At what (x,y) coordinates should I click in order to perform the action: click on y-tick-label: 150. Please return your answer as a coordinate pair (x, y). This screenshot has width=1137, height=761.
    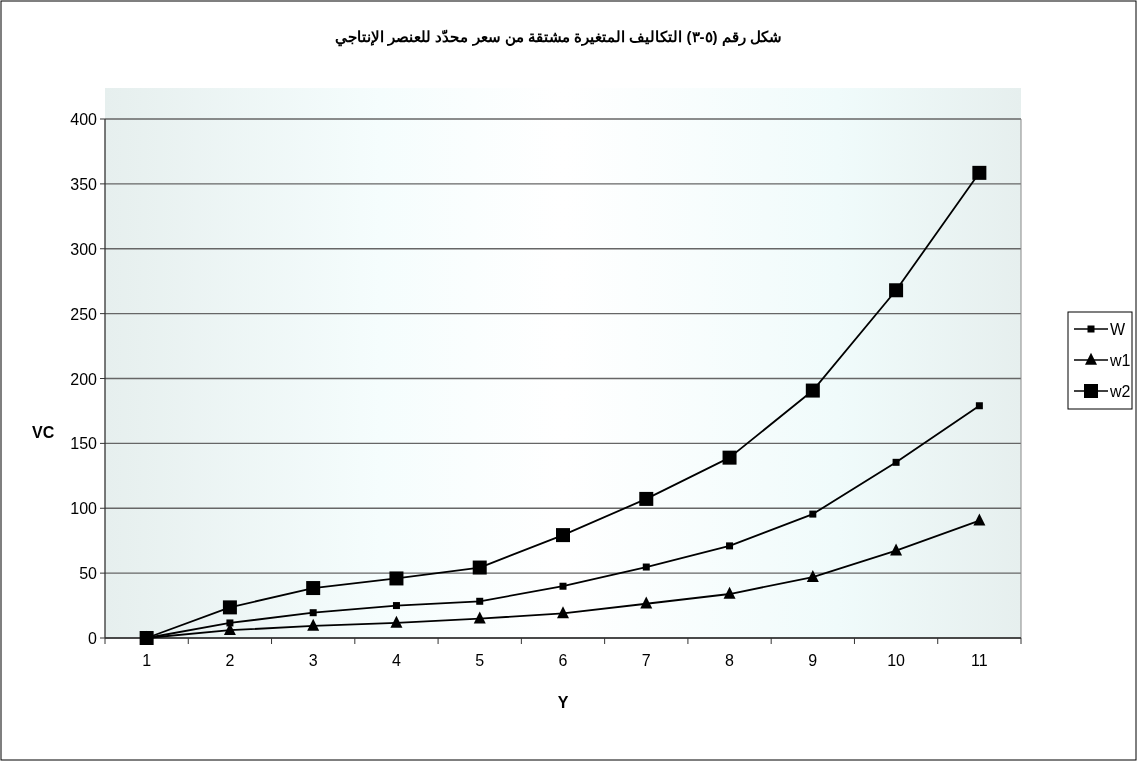
    Looking at the image, I should click on (84, 444).